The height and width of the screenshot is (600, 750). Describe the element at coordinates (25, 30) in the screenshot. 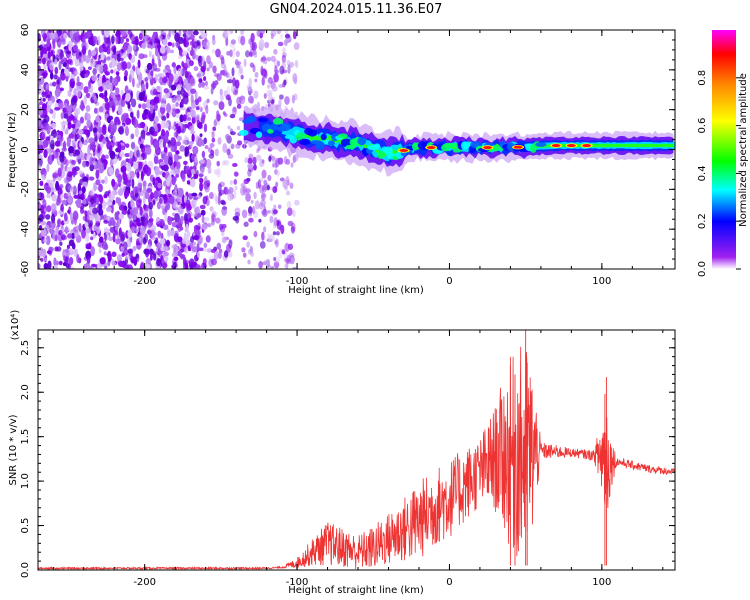

I see `y-tick-label: 60` at that location.